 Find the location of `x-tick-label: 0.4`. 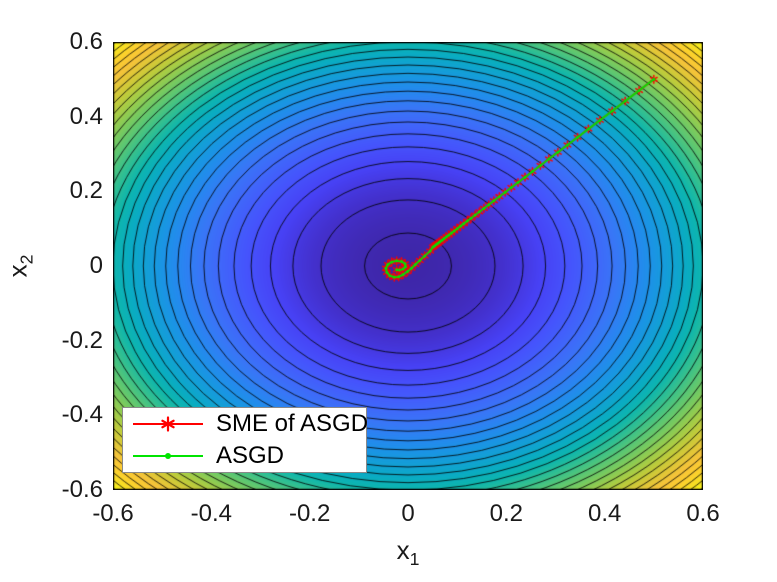

x-tick-label: 0.4 is located at coordinates (604, 513).